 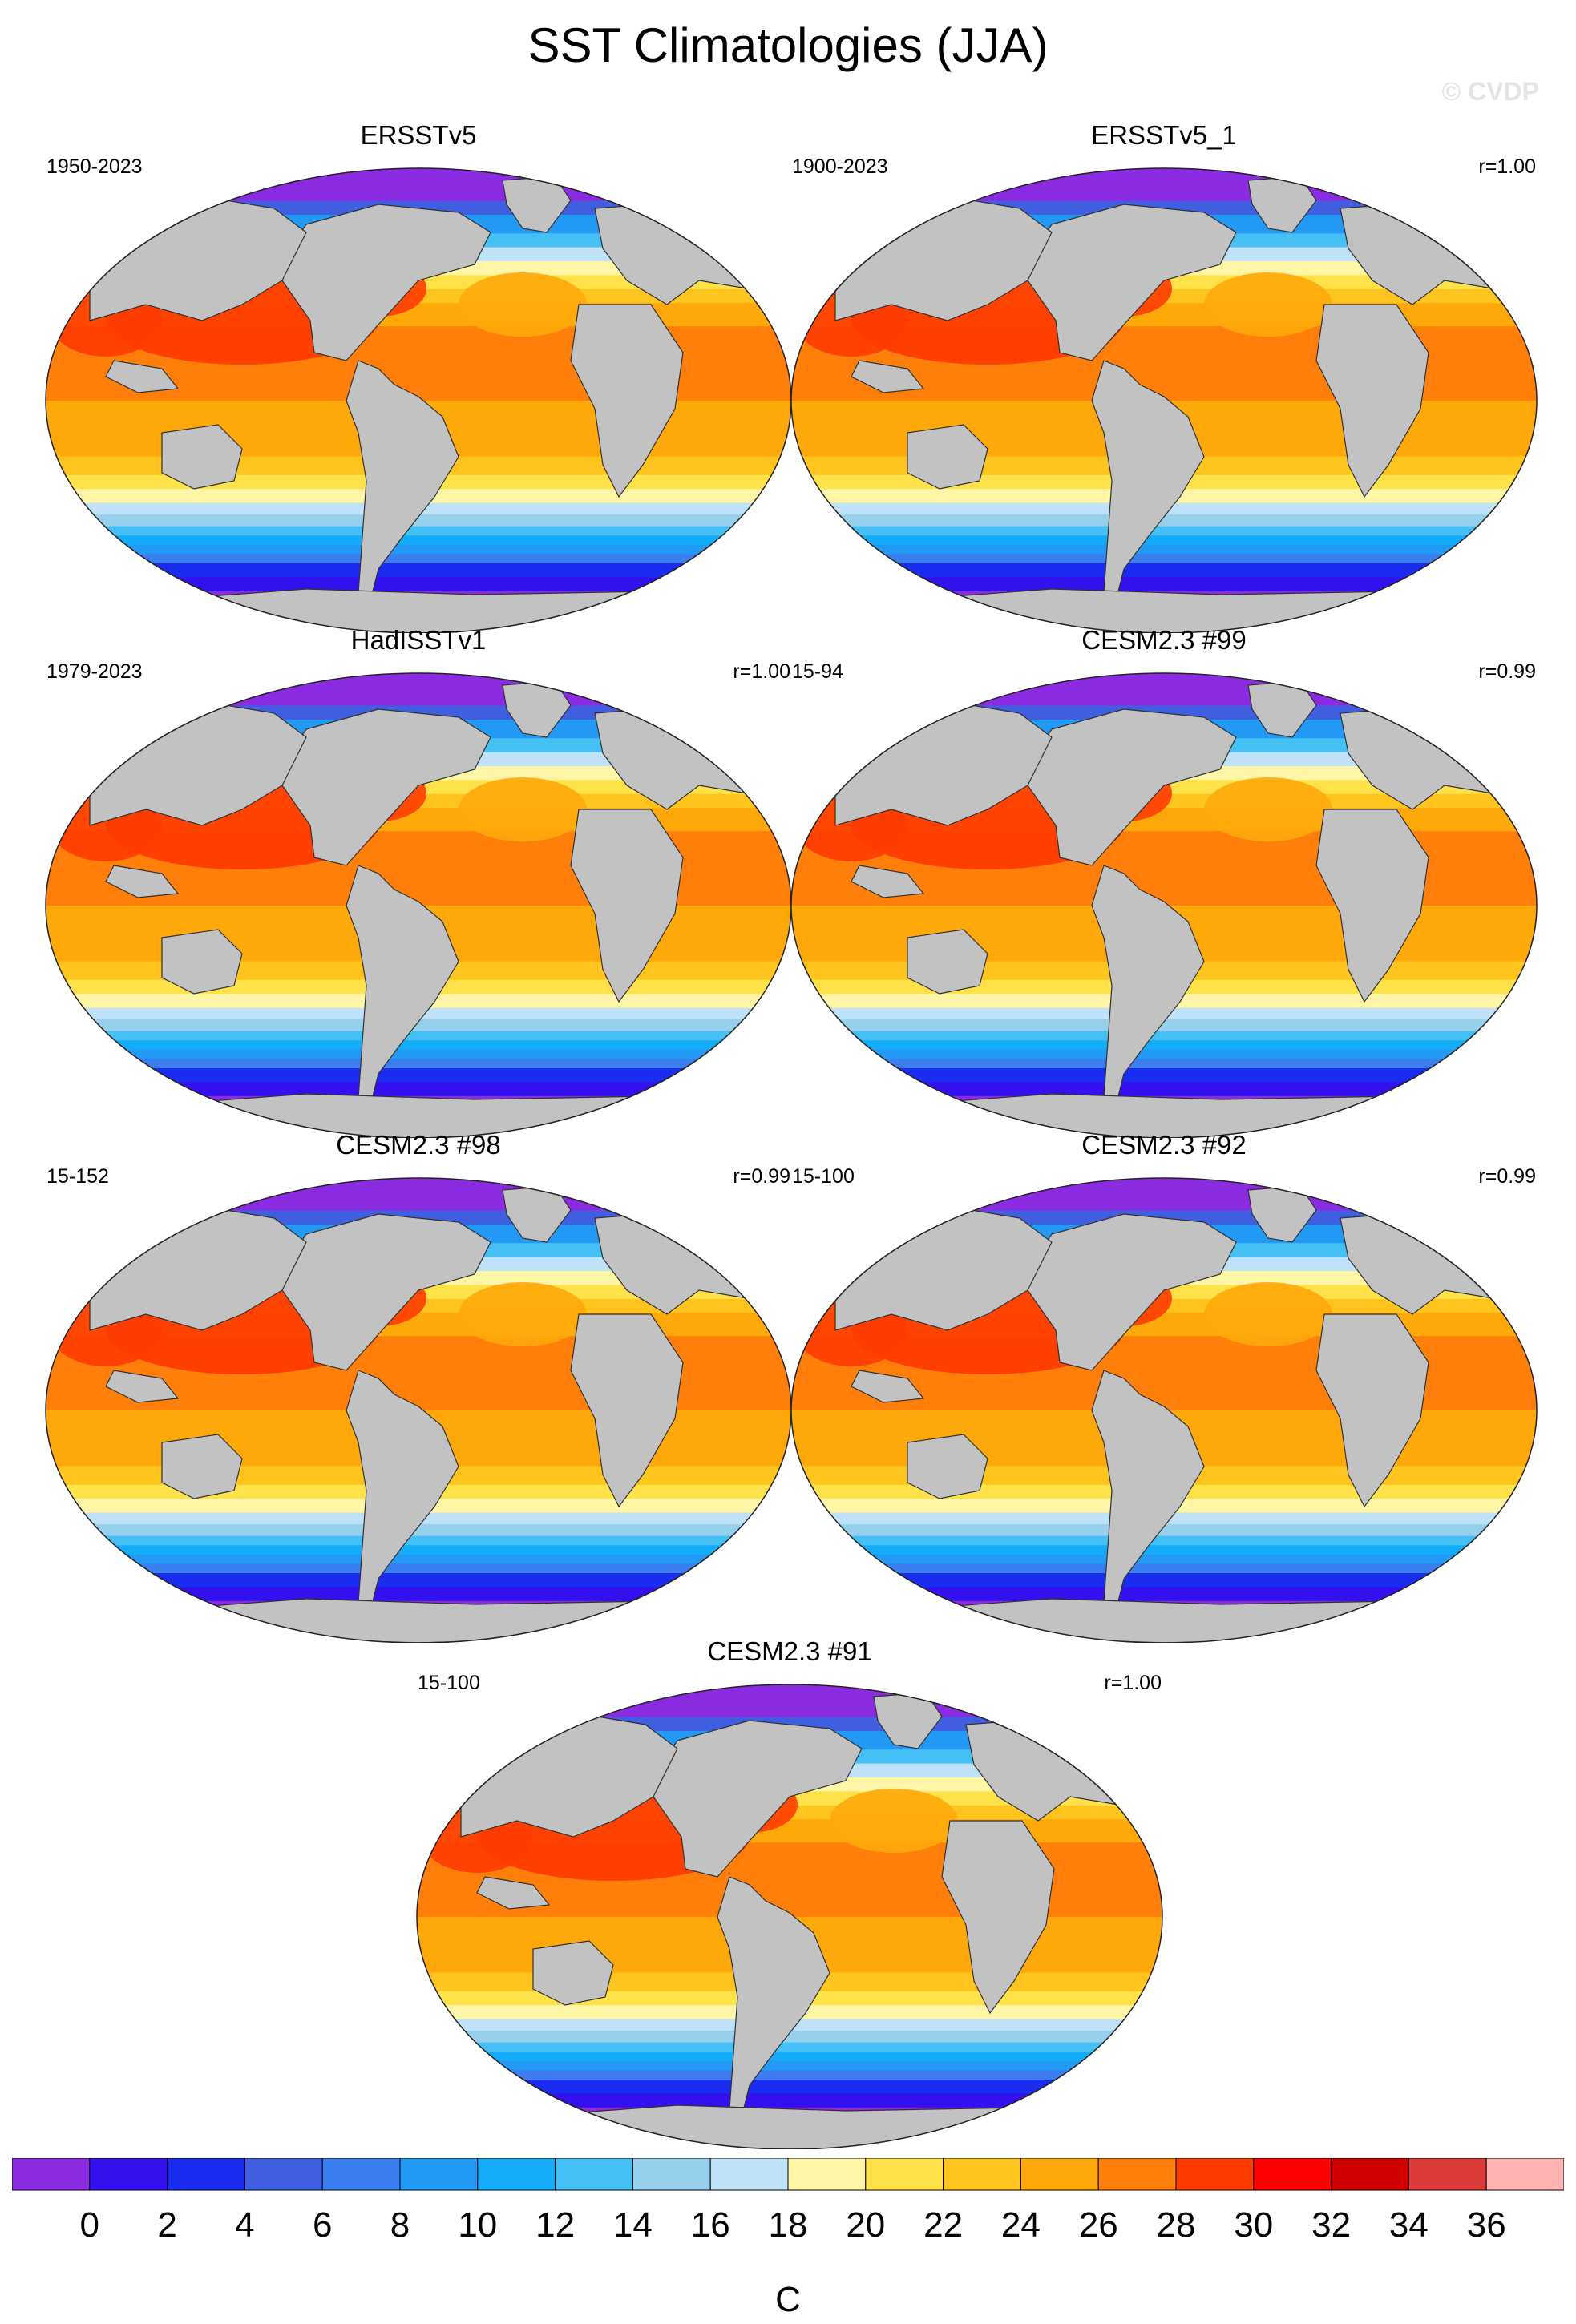 I want to click on colorbar-tick-label: 14, so click(x=633, y=2225).